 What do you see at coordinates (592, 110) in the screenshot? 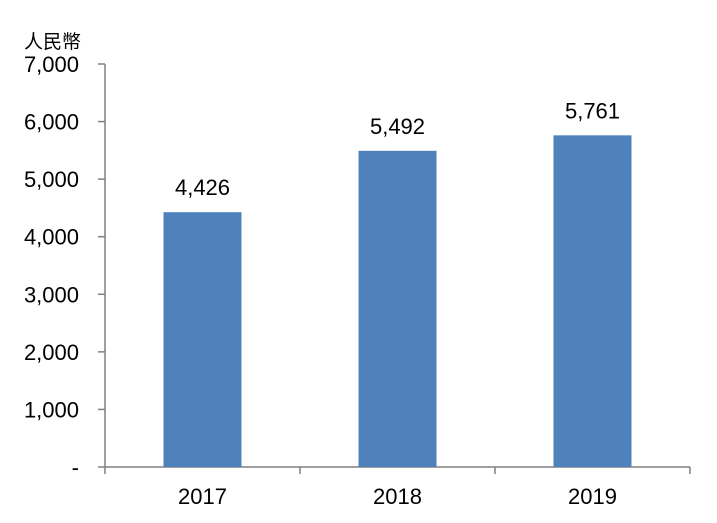
I see `data-label-2019: 5,761` at bounding box center [592, 110].